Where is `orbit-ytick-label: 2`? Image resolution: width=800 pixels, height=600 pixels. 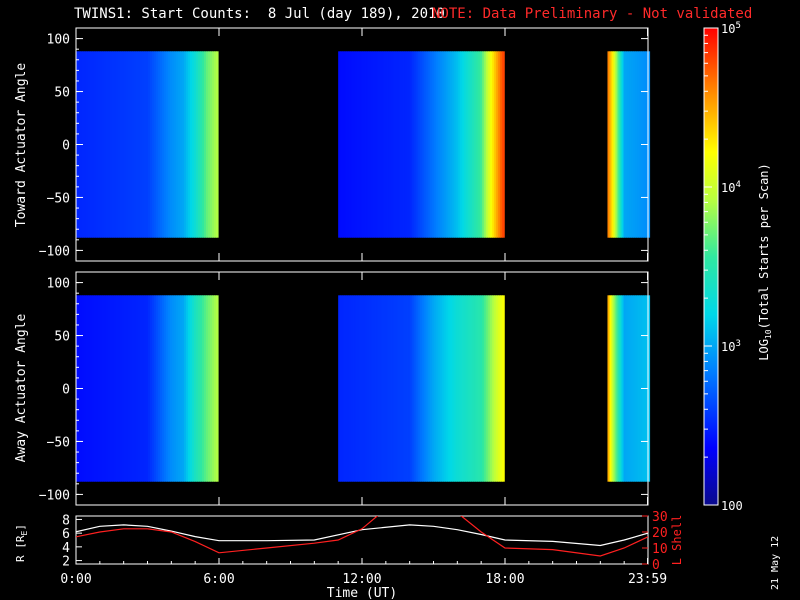 orbit-ytick-label: 2 is located at coordinates (66, 562).